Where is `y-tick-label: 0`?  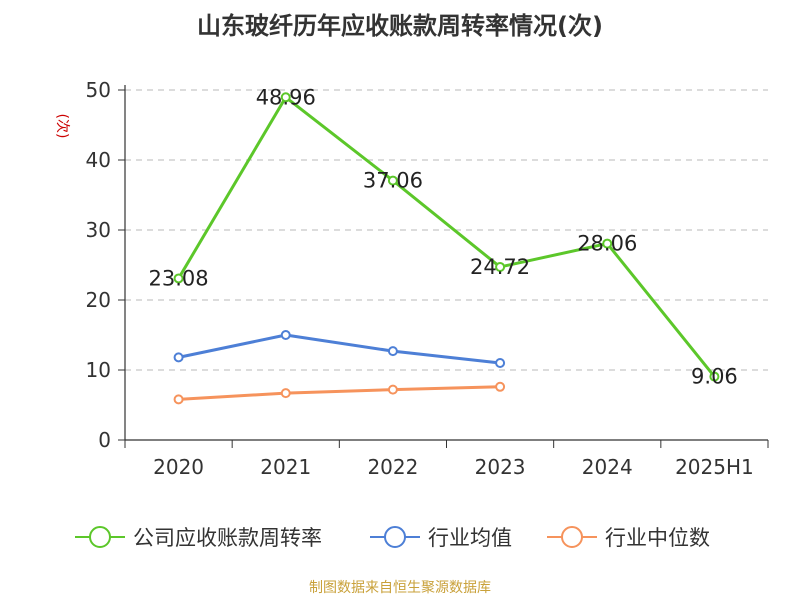 y-tick-label: 0 is located at coordinates (104, 440).